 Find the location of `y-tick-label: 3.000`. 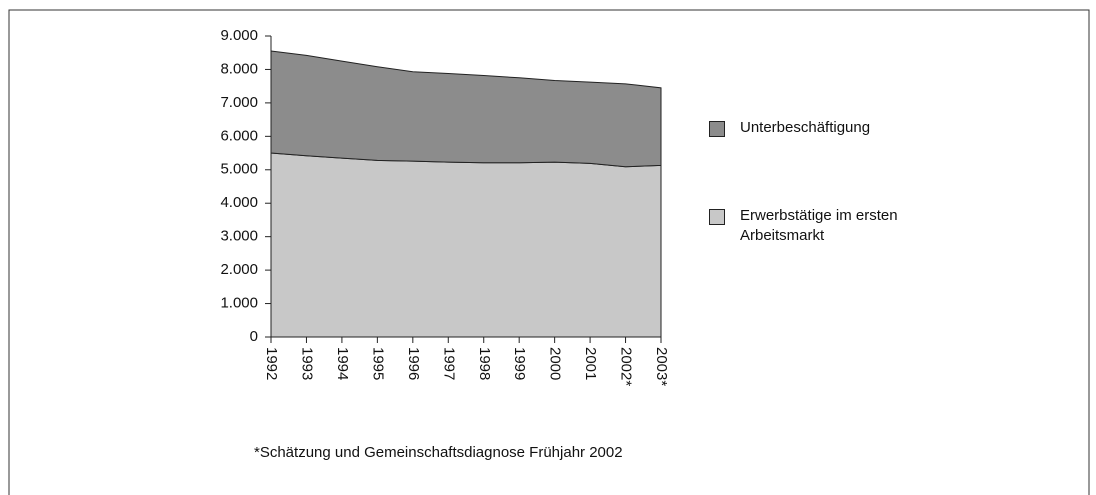

y-tick-label: 3.000 is located at coordinates (239, 236).